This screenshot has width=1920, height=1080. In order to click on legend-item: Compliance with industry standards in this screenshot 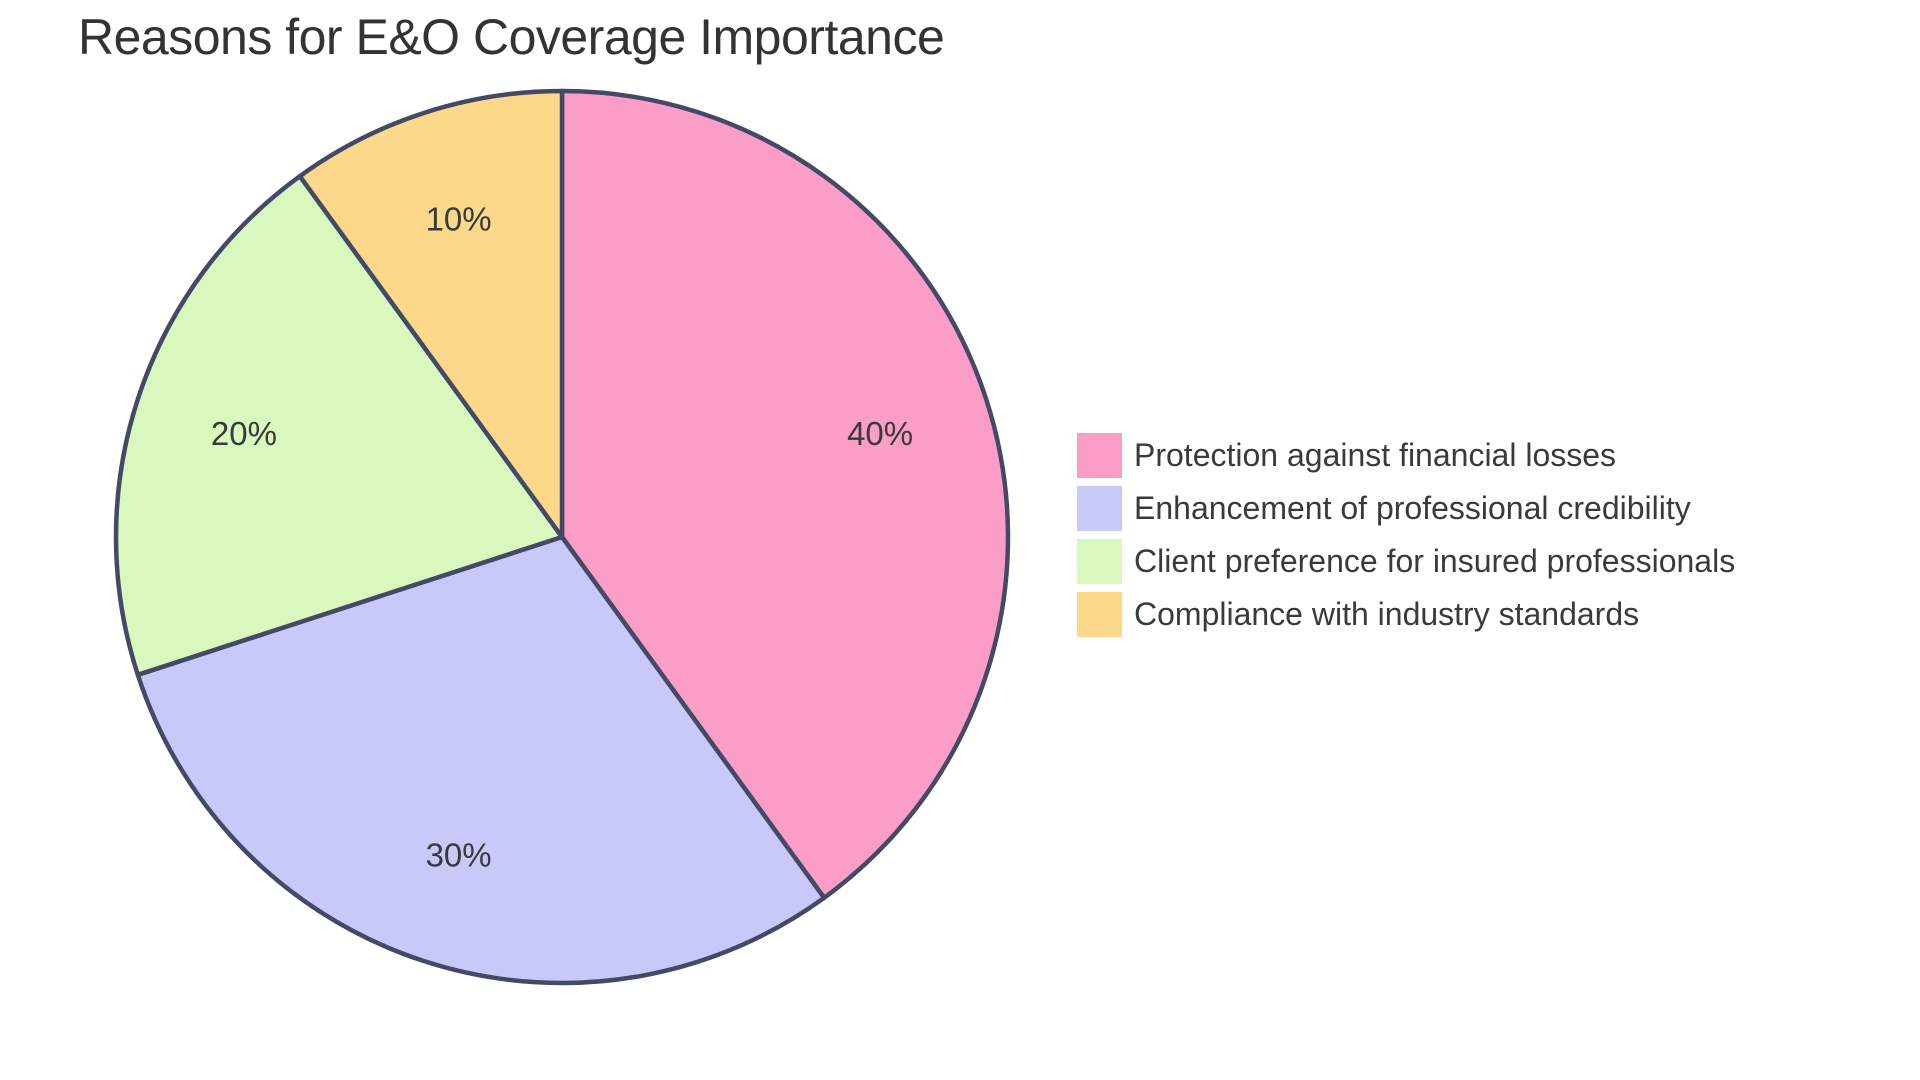, I will do `click(1406, 614)`.